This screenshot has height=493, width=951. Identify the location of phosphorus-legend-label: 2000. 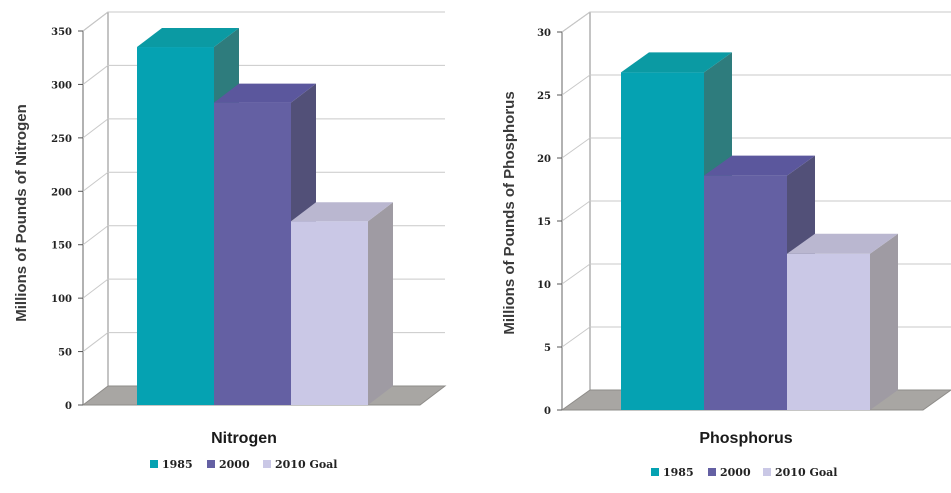
(735, 472).